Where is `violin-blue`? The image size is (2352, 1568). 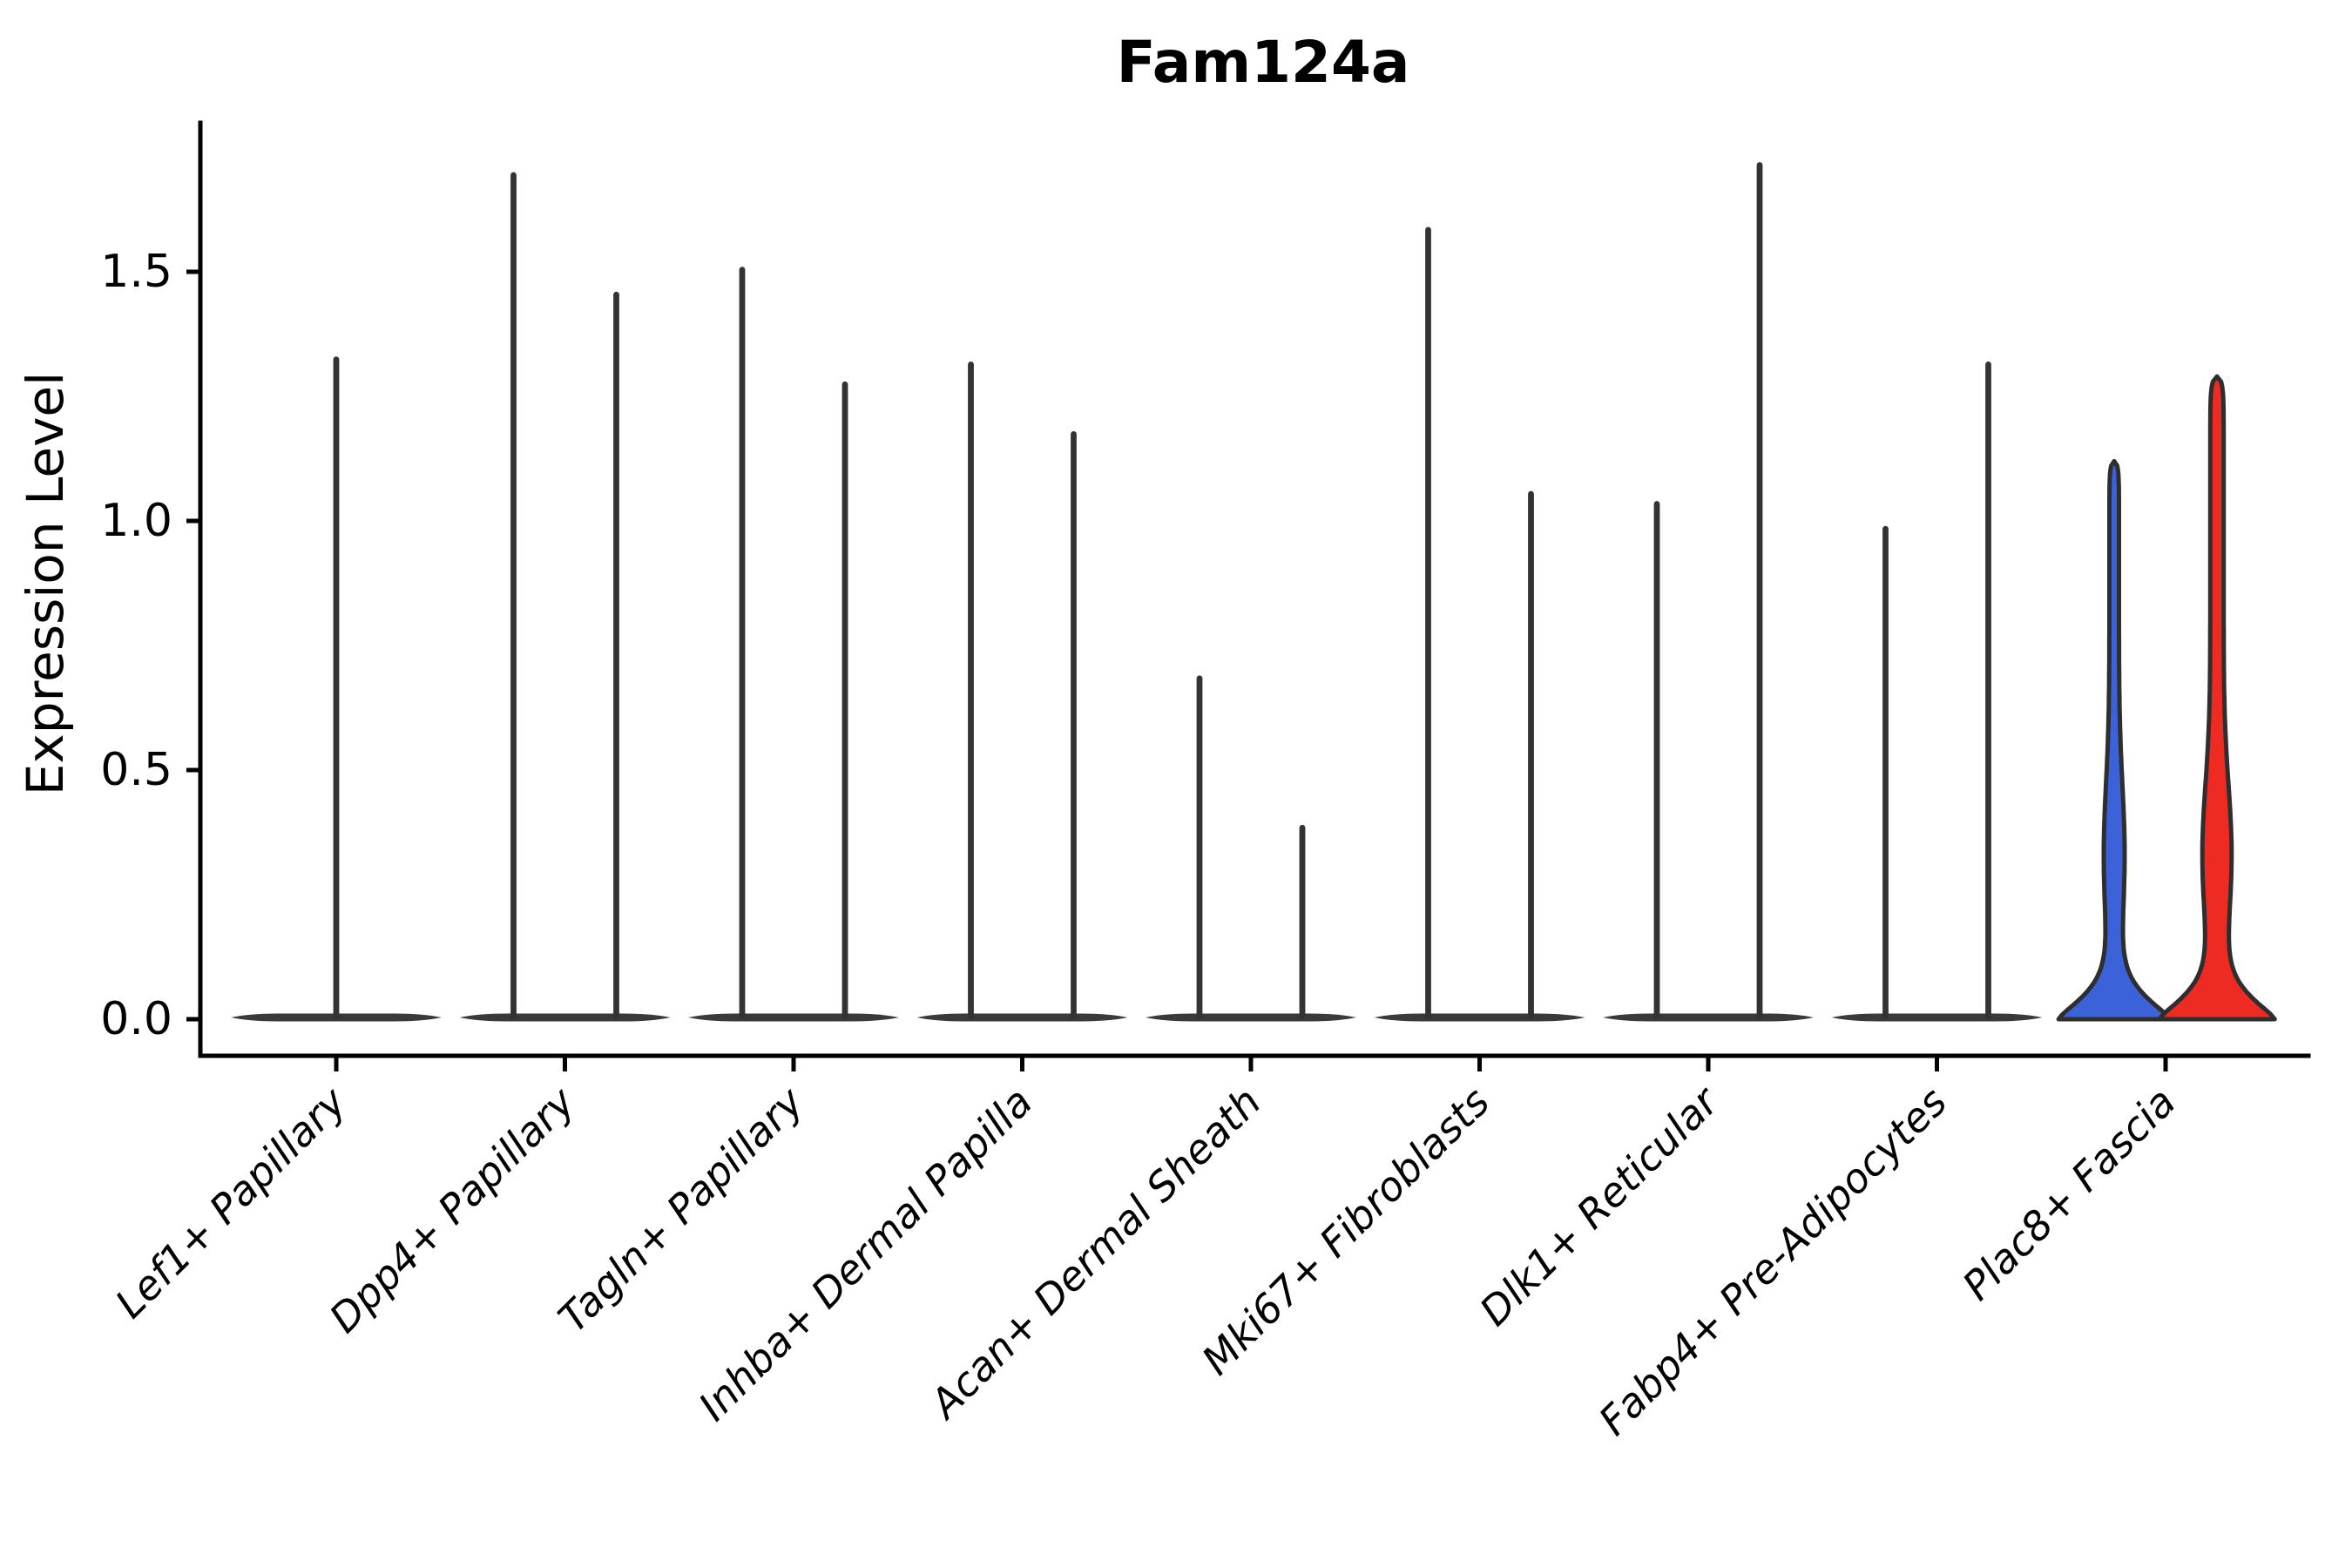 violin-blue is located at coordinates (2114, 740).